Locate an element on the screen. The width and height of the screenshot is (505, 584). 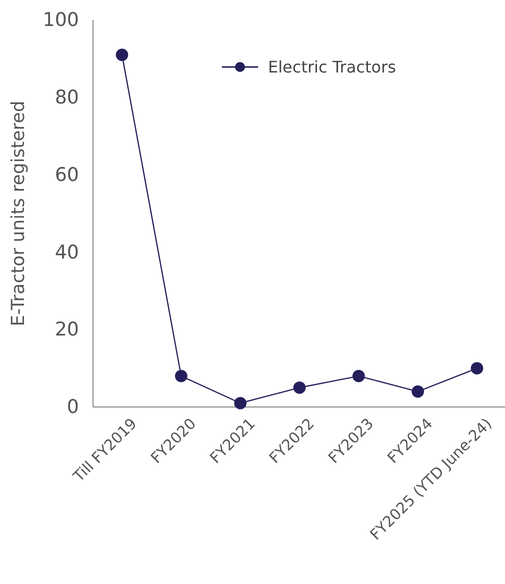
y-tick-label: 40 is located at coordinates (66, 252).